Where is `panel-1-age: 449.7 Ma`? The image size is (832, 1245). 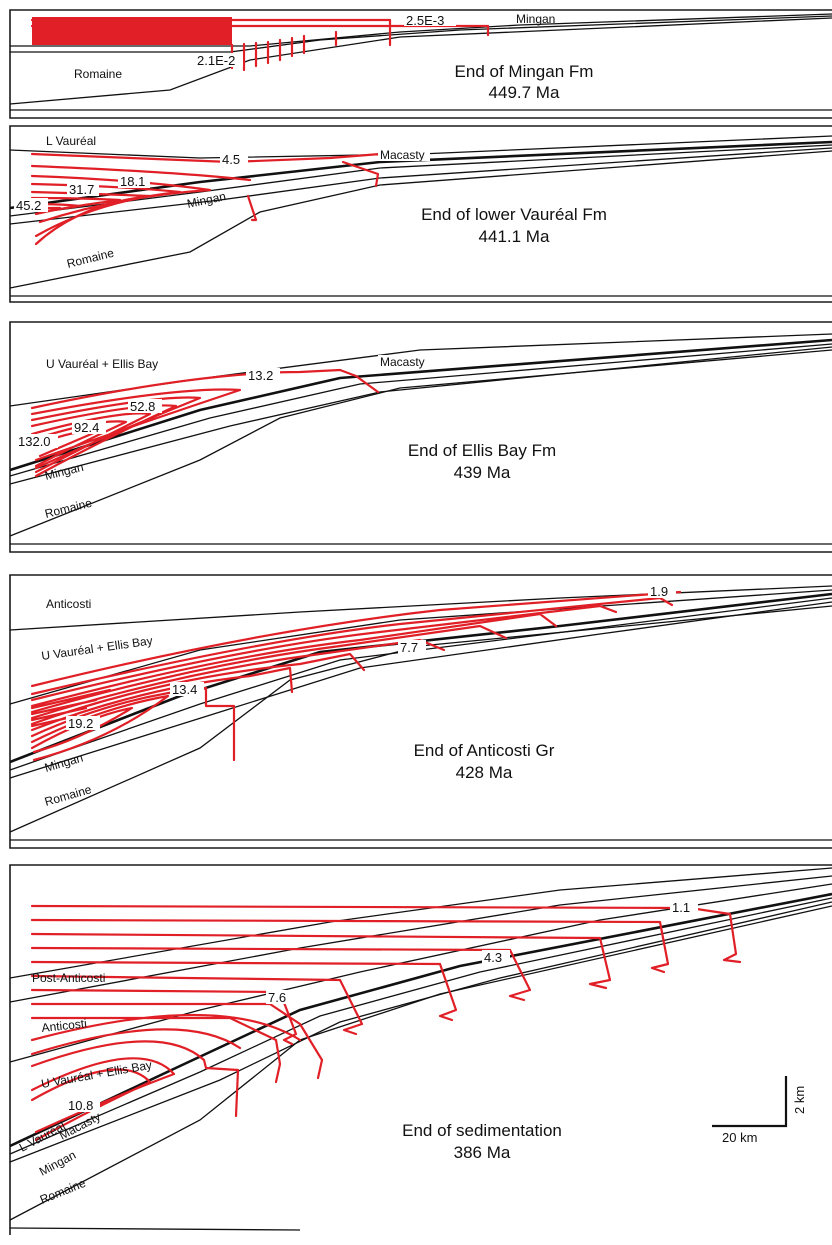 panel-1-age: 449.7 Ma is located at coordinates (524, 92).